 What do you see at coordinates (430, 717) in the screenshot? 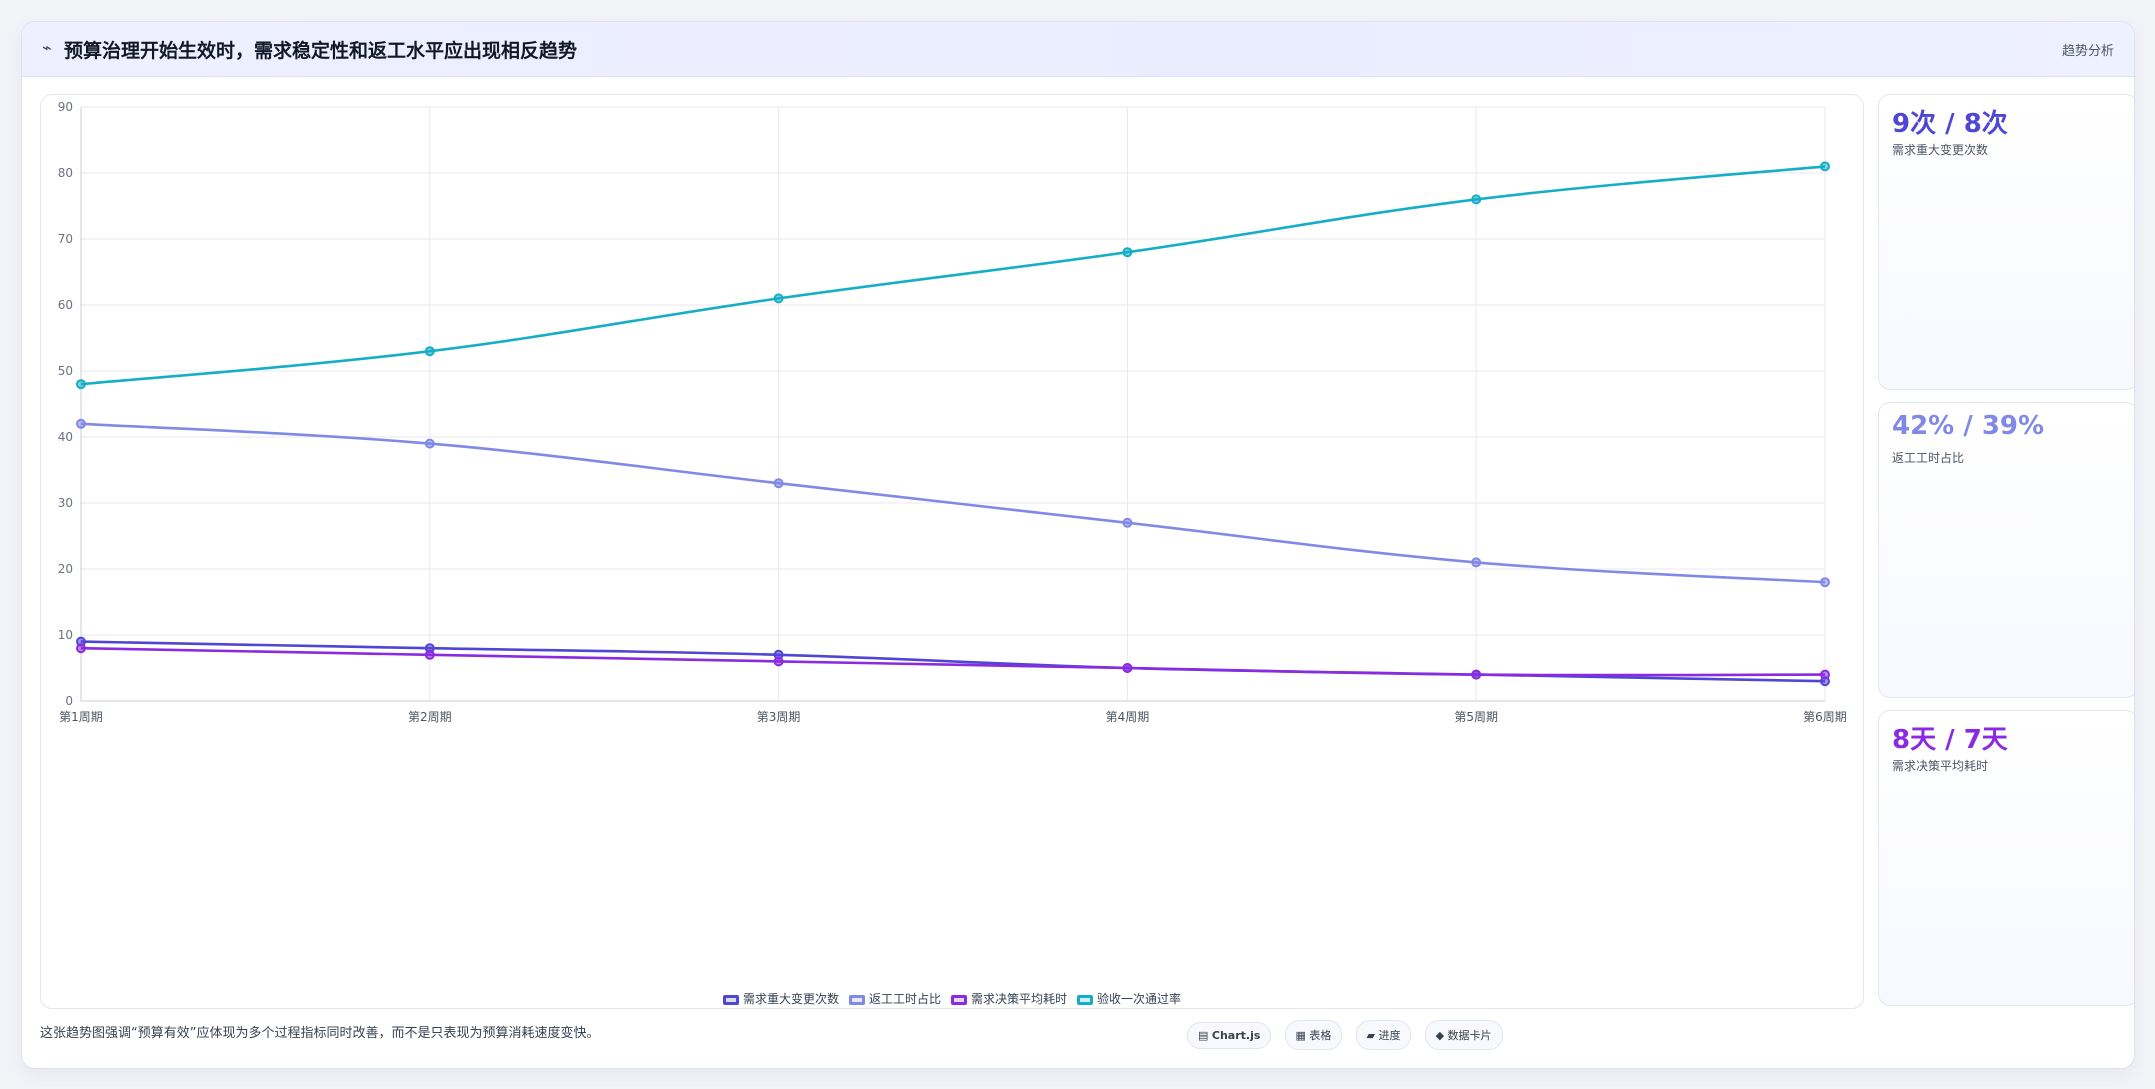
I see `x-tick-label: 第2周期` at bounding box center [430, 717].